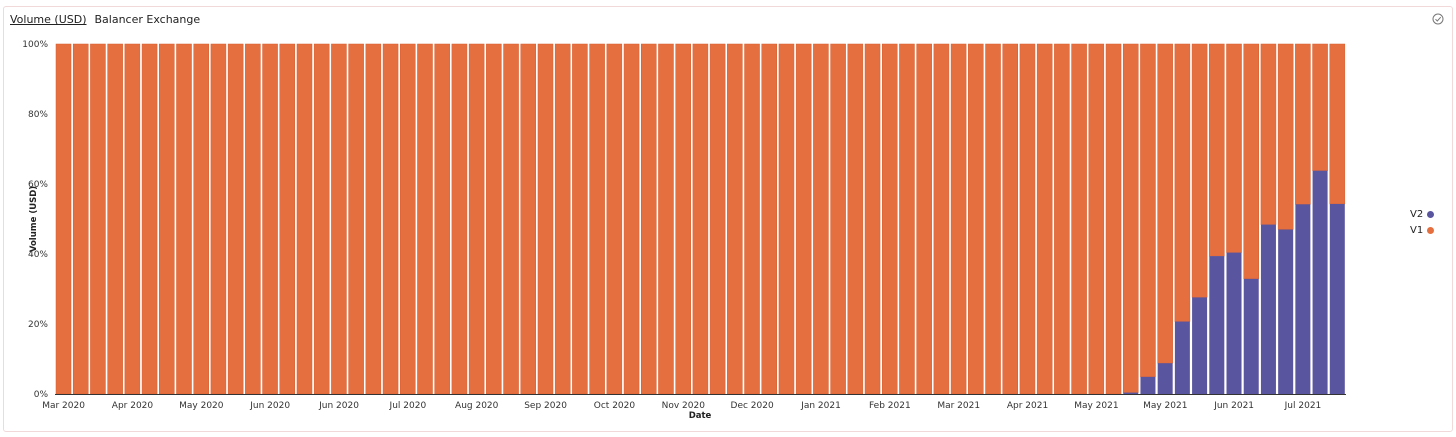 The height and width of the screenshot is (437, 1456). I want to click on legend-label: V2, so click(1417, 214).